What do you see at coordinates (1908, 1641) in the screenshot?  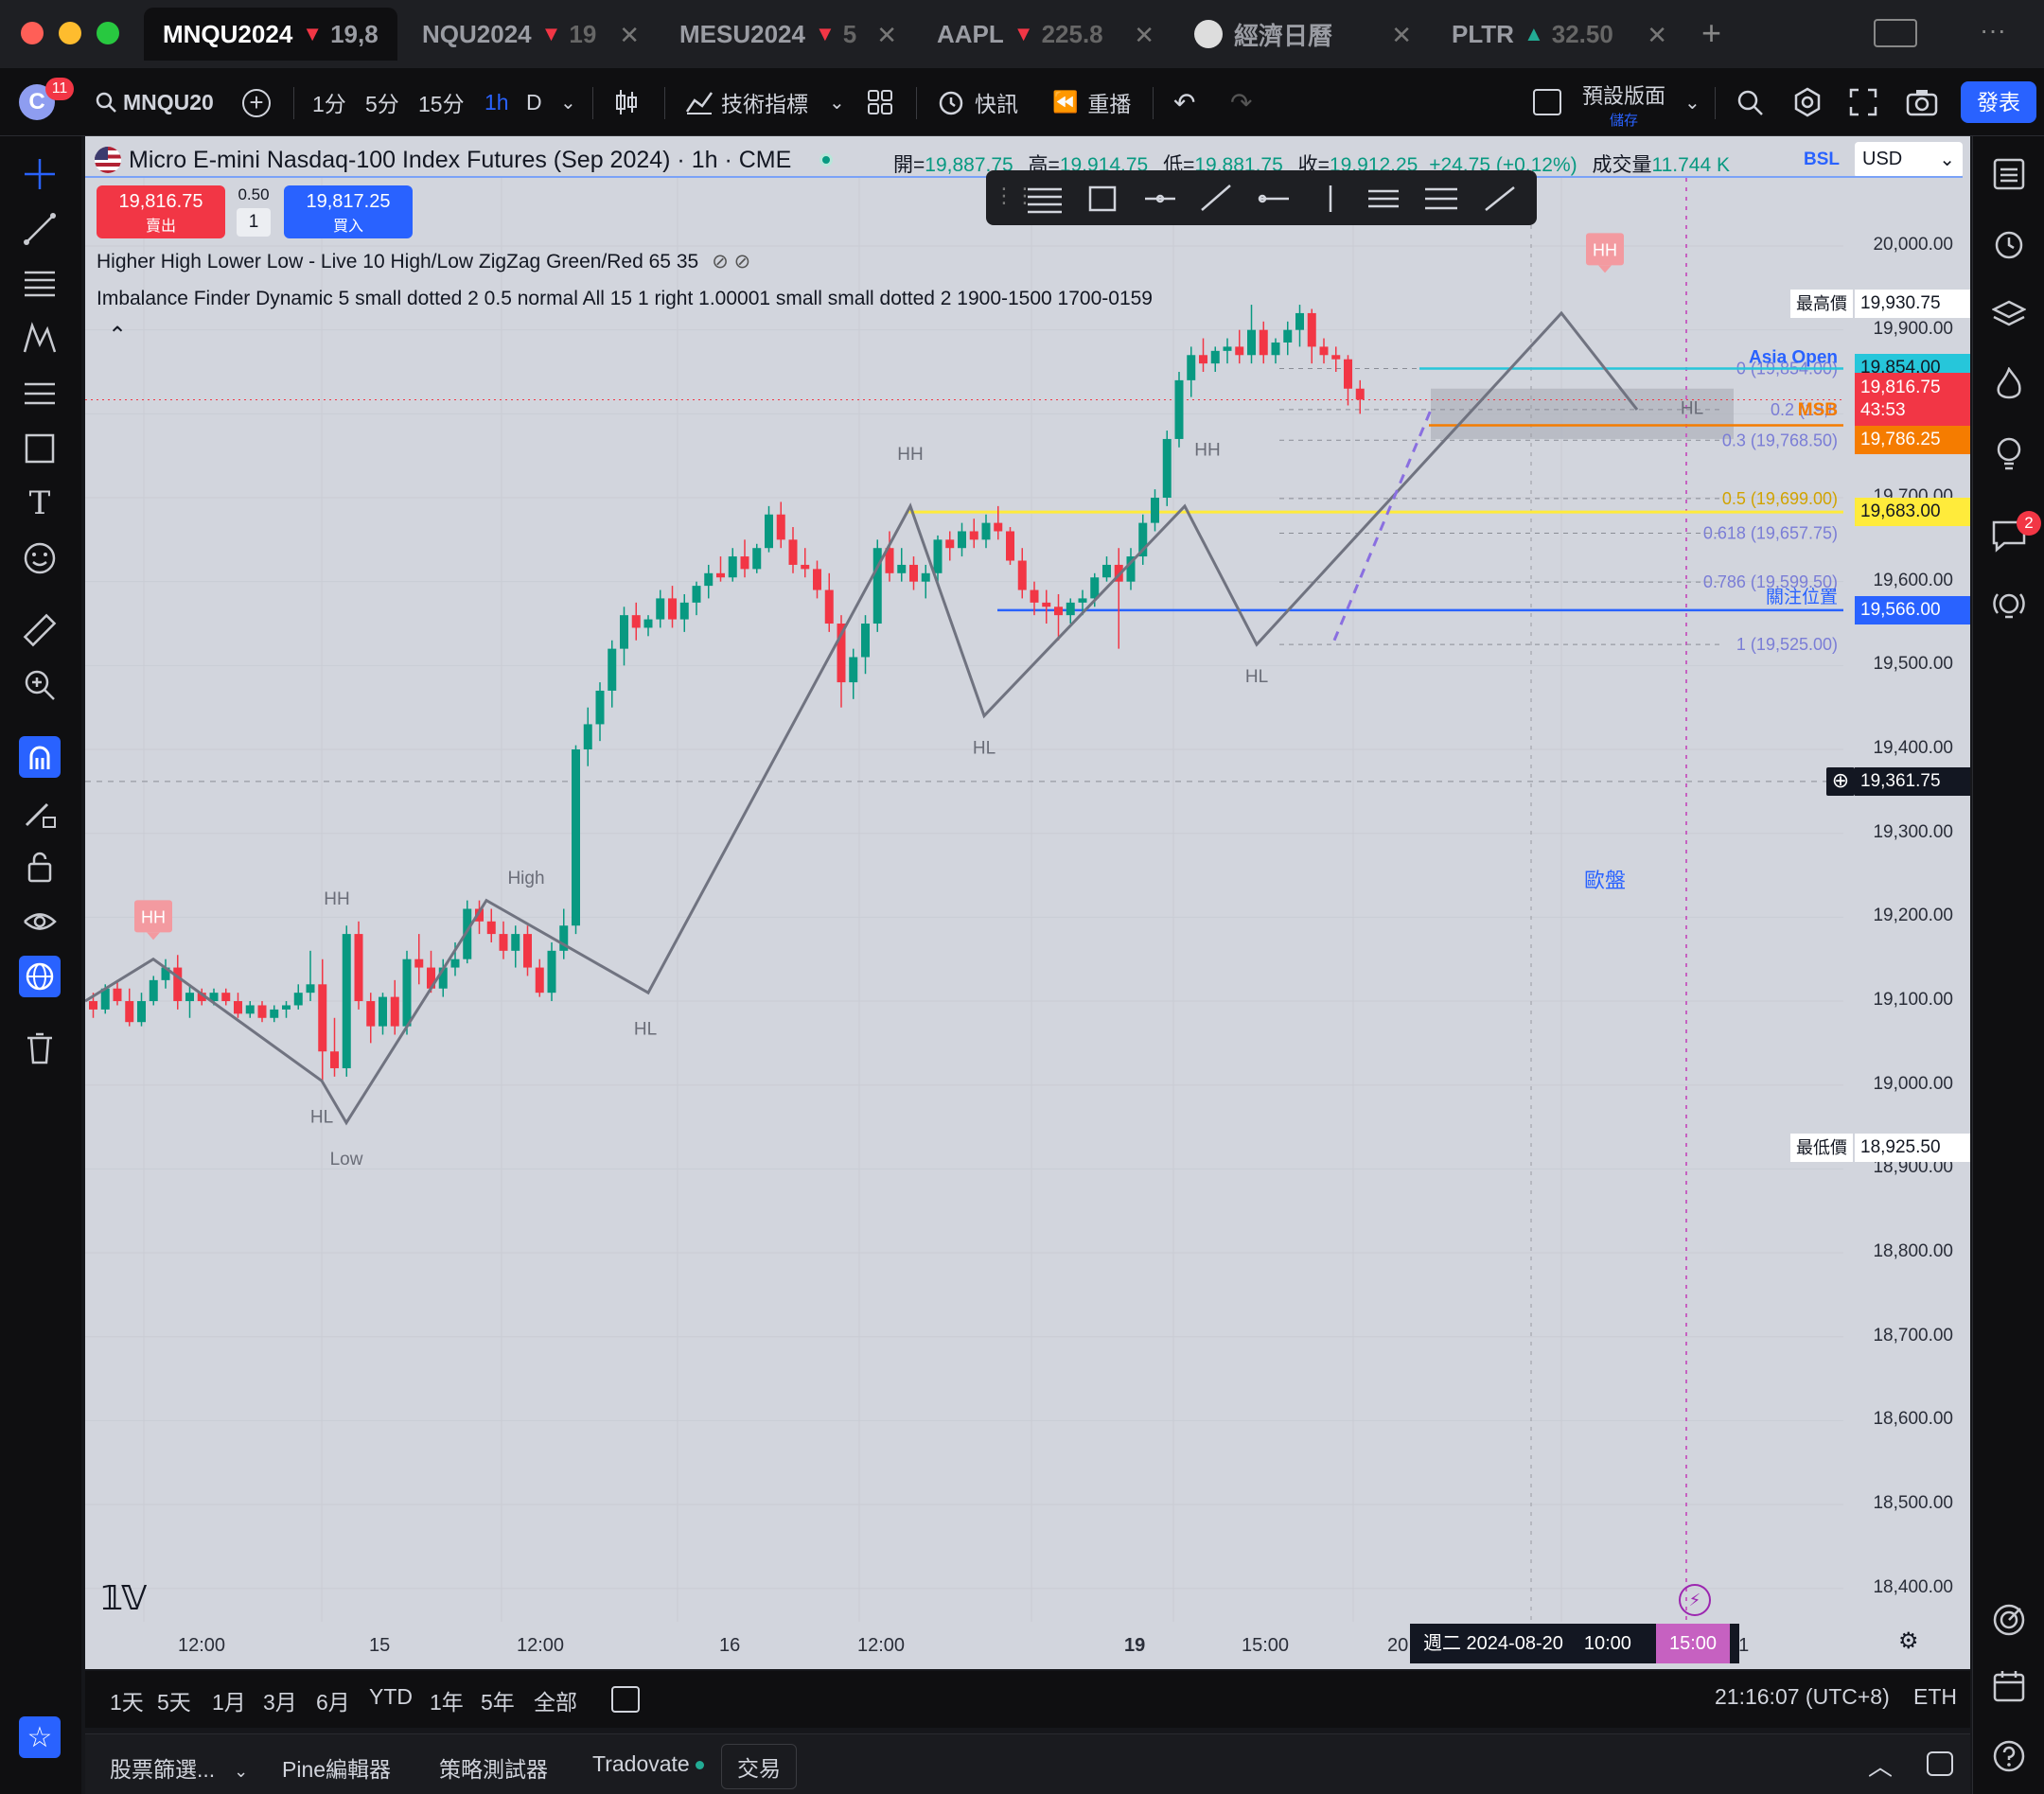 I see `axis-settings-icon: ⚙` at bounding box center [1908, 1641].